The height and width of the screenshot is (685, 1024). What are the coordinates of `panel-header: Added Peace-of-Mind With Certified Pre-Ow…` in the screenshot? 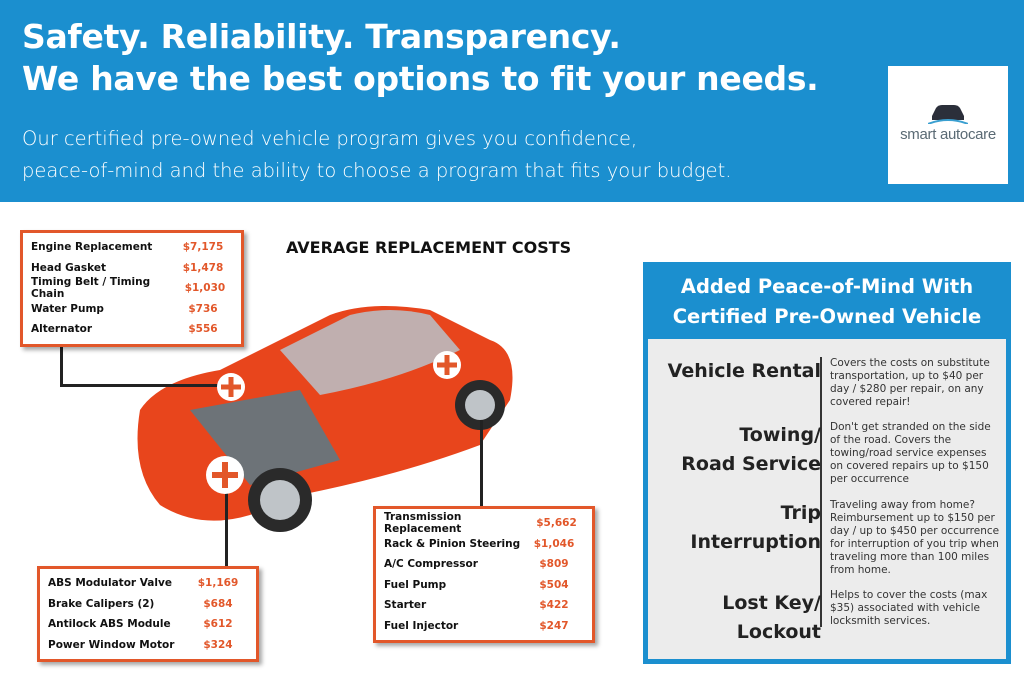 It's located at (827, 303).